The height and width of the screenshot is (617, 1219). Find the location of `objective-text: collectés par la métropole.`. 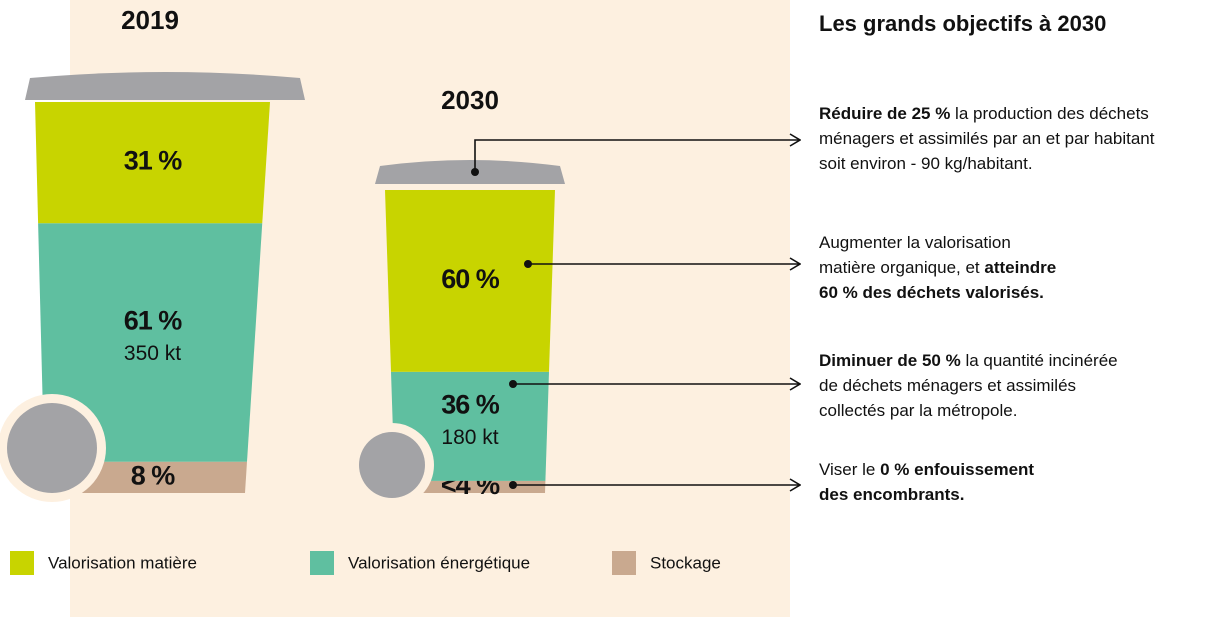

objective-text: collectés par la métropole. is located at coordinates (918, 410).